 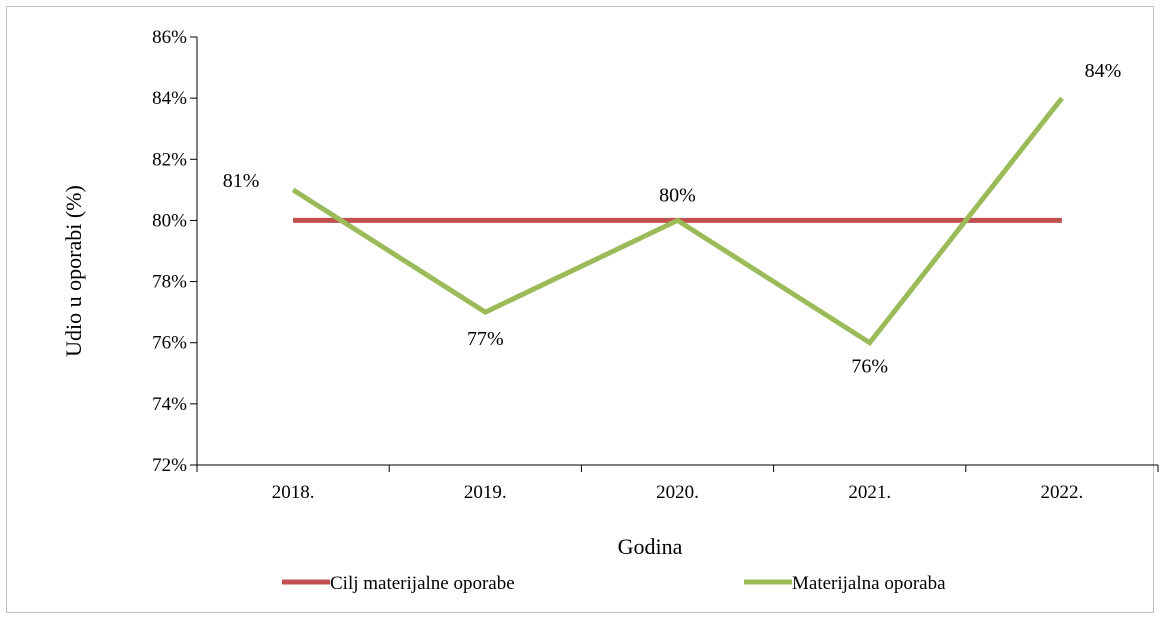 I want to click on y-tick-label: 76%, so click(x=169, y=343).